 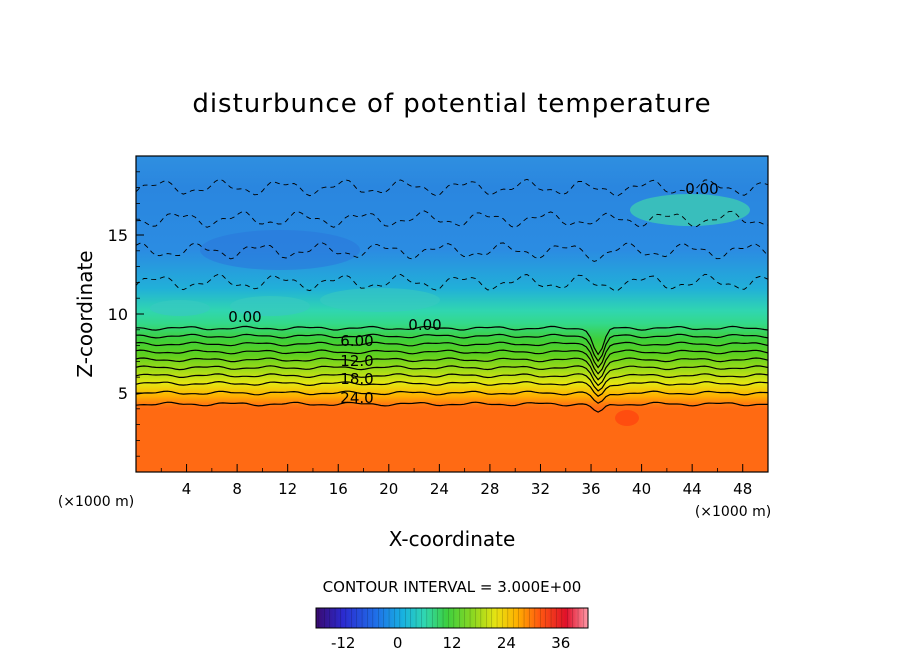 I want to click on y-tick-label: 5, so click(x=123, y=393).